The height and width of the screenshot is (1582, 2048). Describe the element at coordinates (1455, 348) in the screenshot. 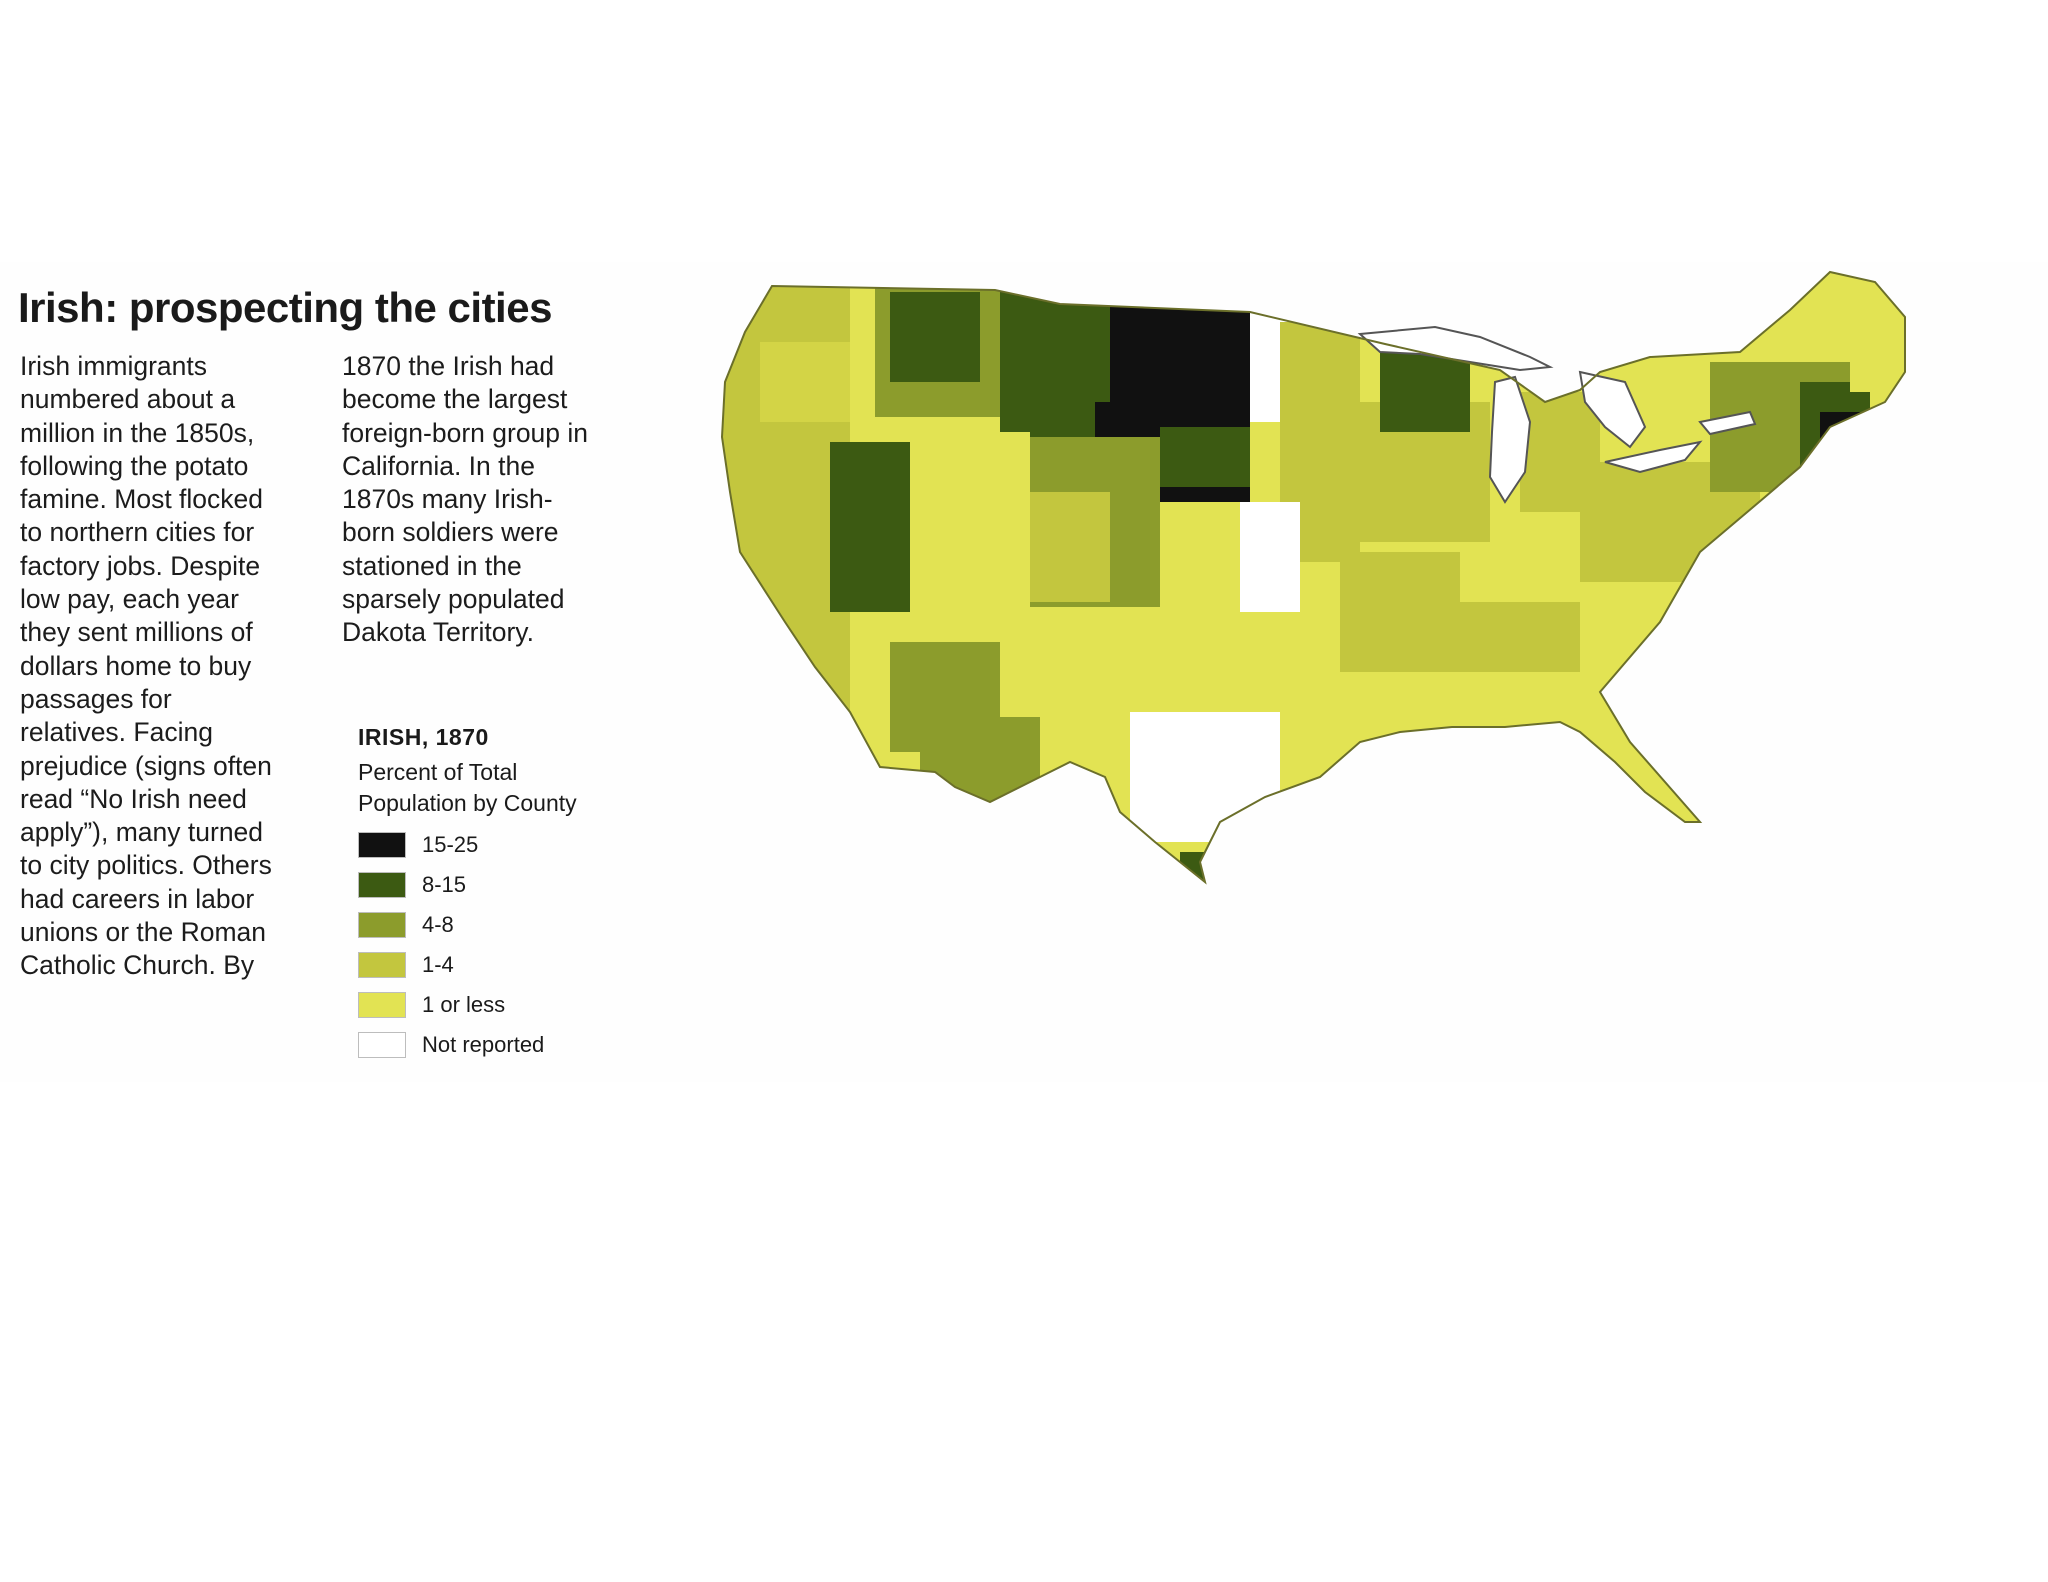

I see `lake-superior` at that location.